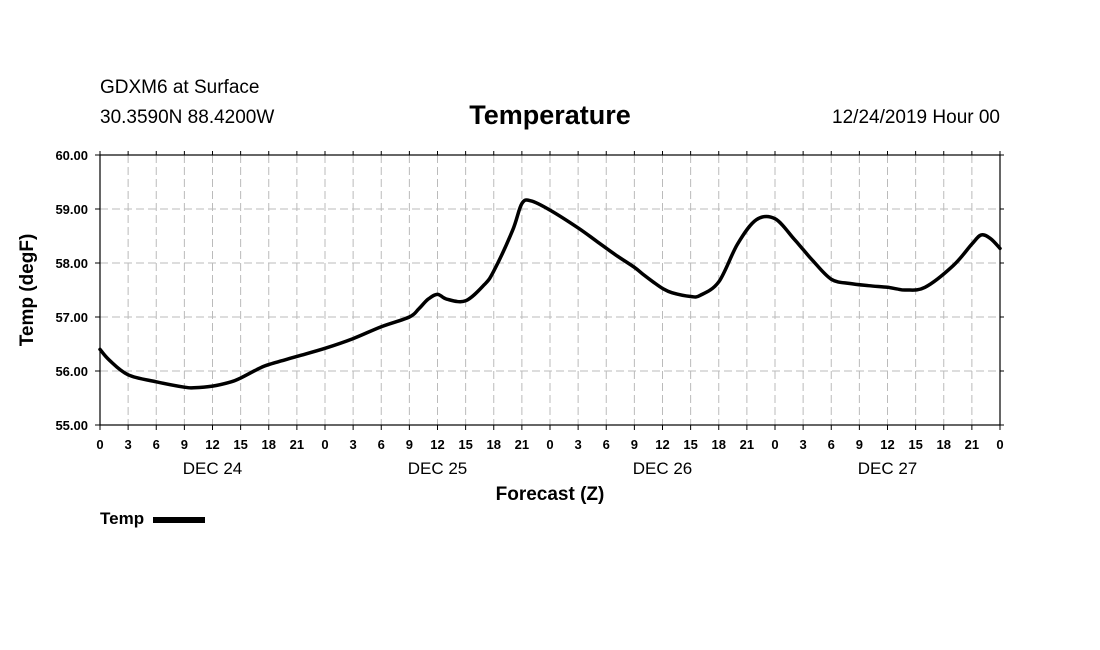 This screenshot has height=650, width=1100. I want to click on day-label: DEC 24, so click(213, 468).